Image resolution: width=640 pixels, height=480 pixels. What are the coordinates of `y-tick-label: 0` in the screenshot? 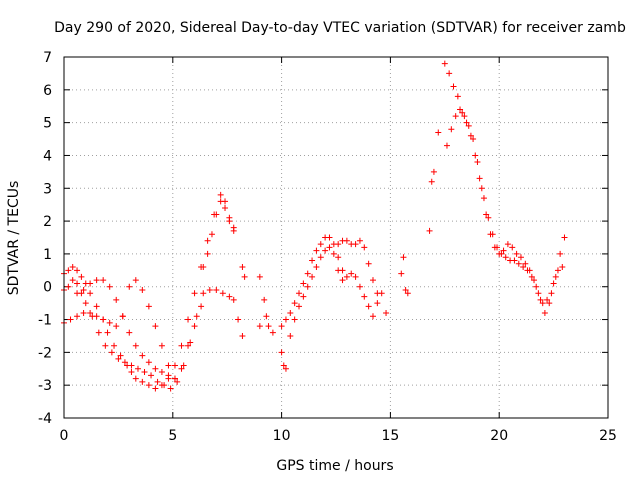 It's located at (47, 288).